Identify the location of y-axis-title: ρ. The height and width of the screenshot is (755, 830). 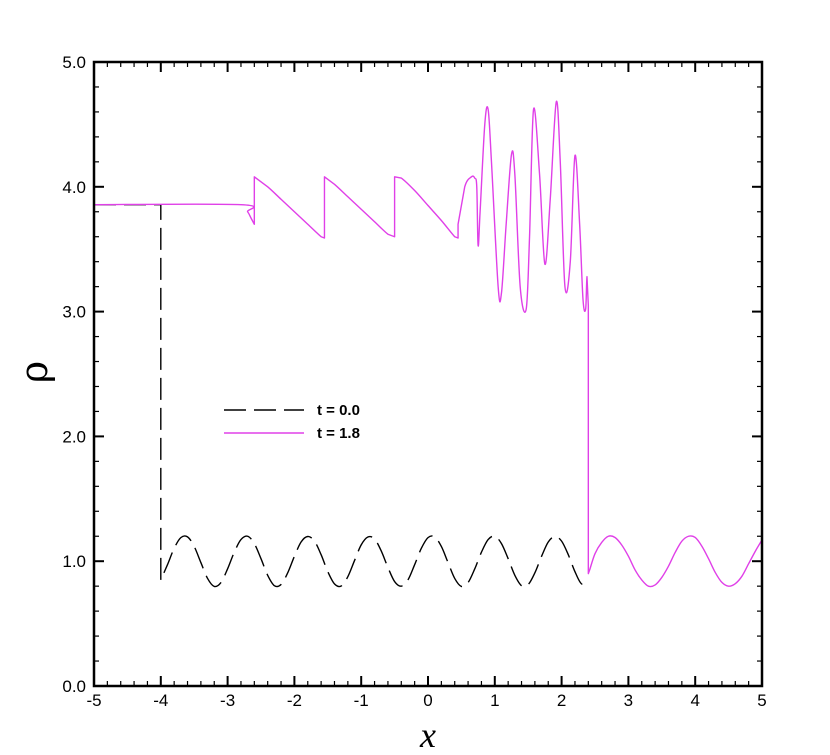
(34, 372).